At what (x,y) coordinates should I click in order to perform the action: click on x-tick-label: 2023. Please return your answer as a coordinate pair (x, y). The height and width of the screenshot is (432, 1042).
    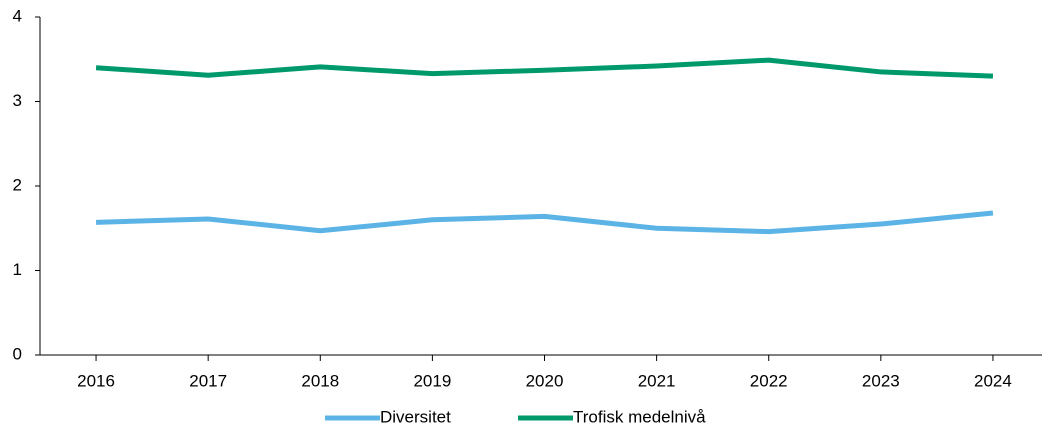
    Looking at the image, I should click on (881, 380).